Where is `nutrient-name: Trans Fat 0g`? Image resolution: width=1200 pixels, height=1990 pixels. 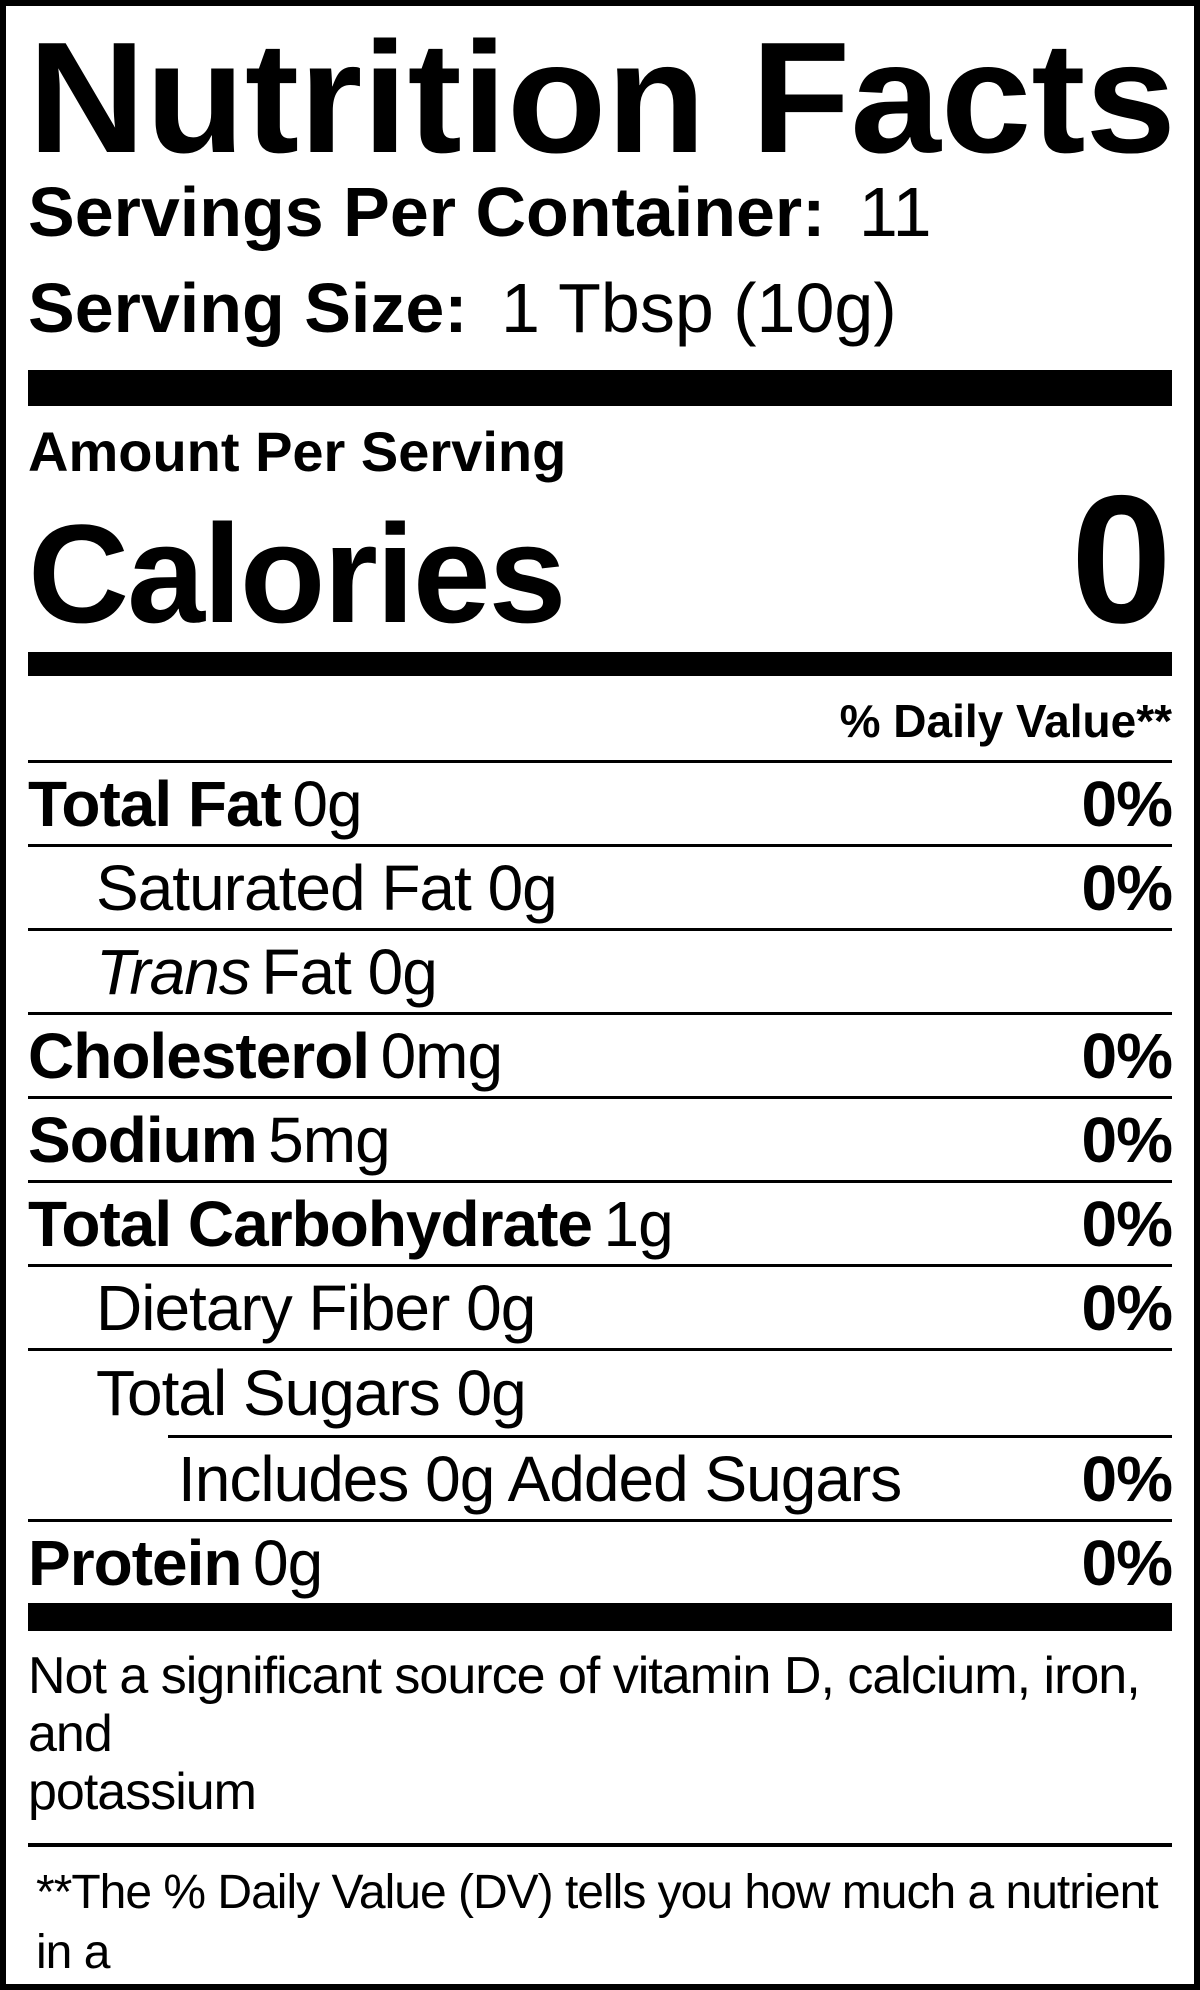 nutrient-name: Trans Fat 0g is located at coordinates (233, 972).